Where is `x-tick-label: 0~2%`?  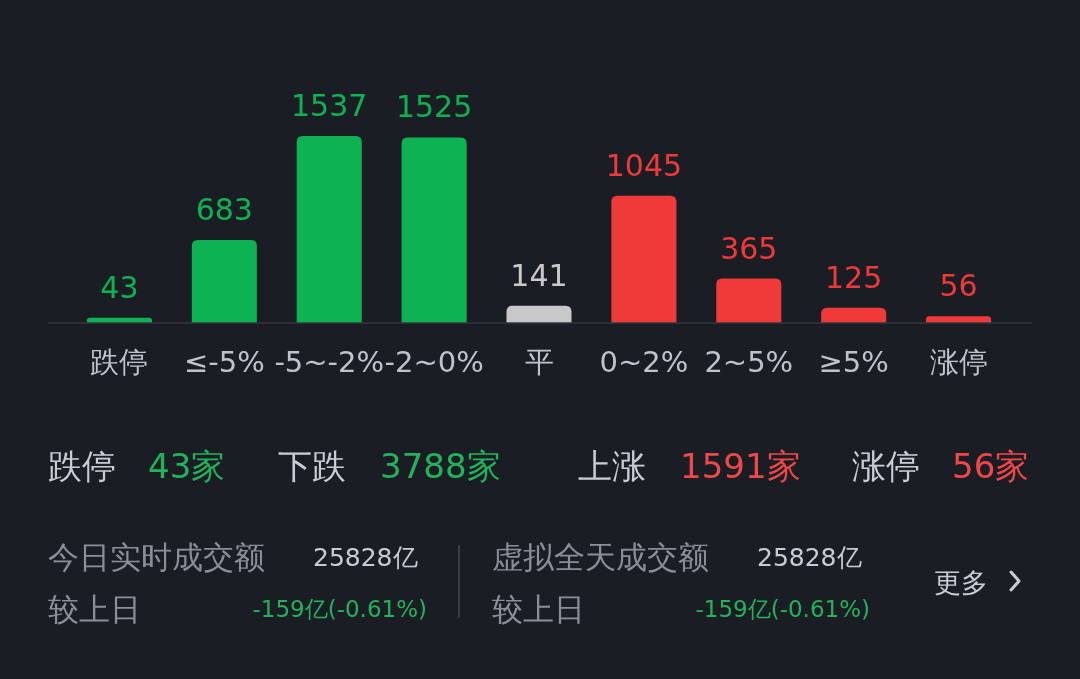
x-tick-label: 0~2% is located at coordinates (644, 362).